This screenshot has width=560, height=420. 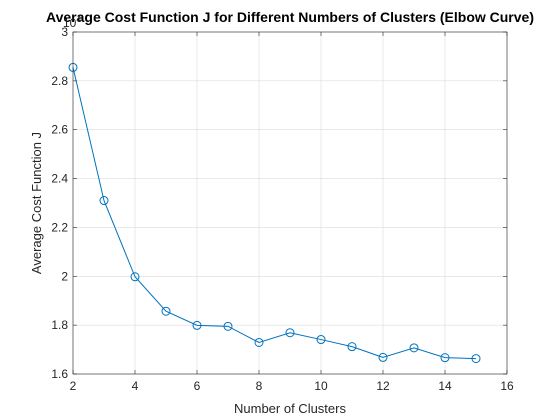 I want to click on y-tick-label: 2.4, so click(x=59, y=179).